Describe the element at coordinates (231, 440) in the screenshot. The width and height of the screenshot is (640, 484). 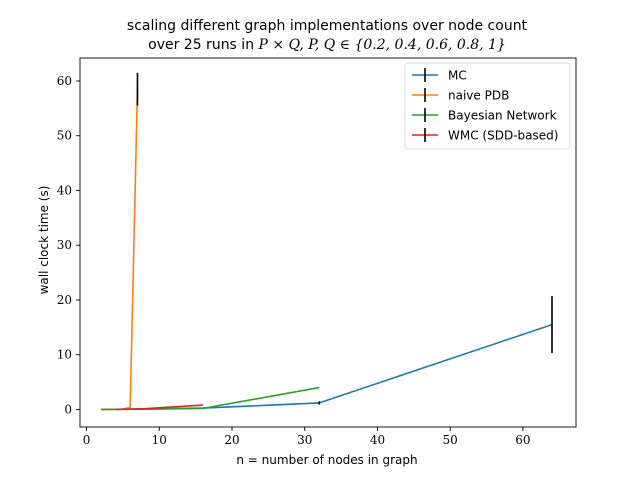
I see `x-tick-label: 20` at that location.